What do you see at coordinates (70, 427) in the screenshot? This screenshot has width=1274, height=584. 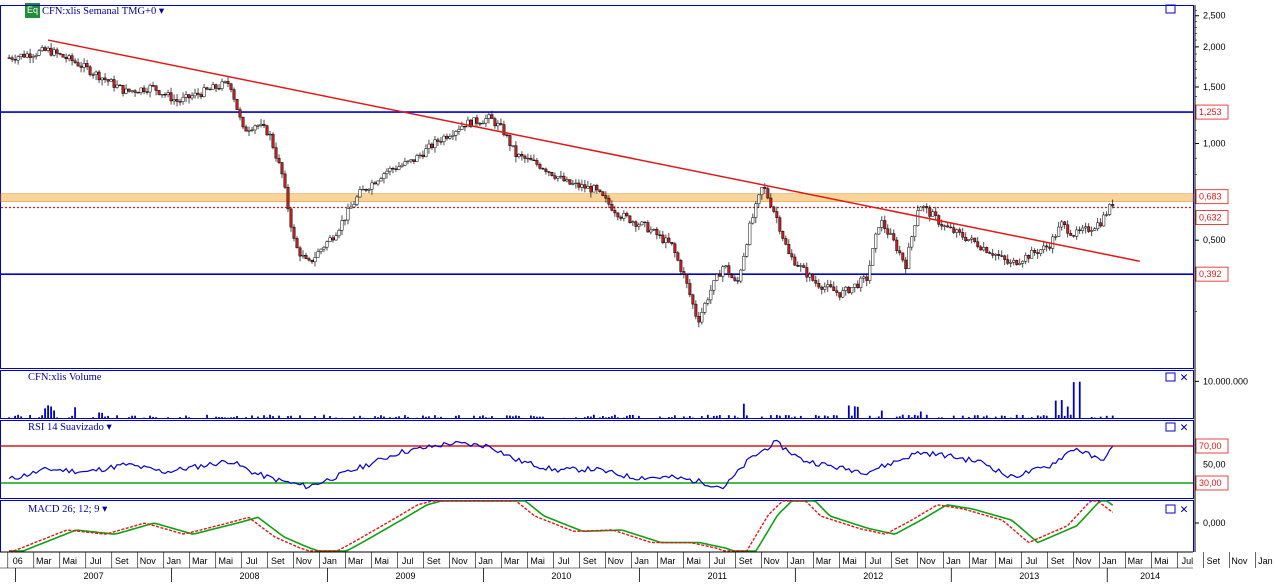 I see `rsi-panel-title: RSI 14 Suavizado ▾` at bounding box center [70, 427].